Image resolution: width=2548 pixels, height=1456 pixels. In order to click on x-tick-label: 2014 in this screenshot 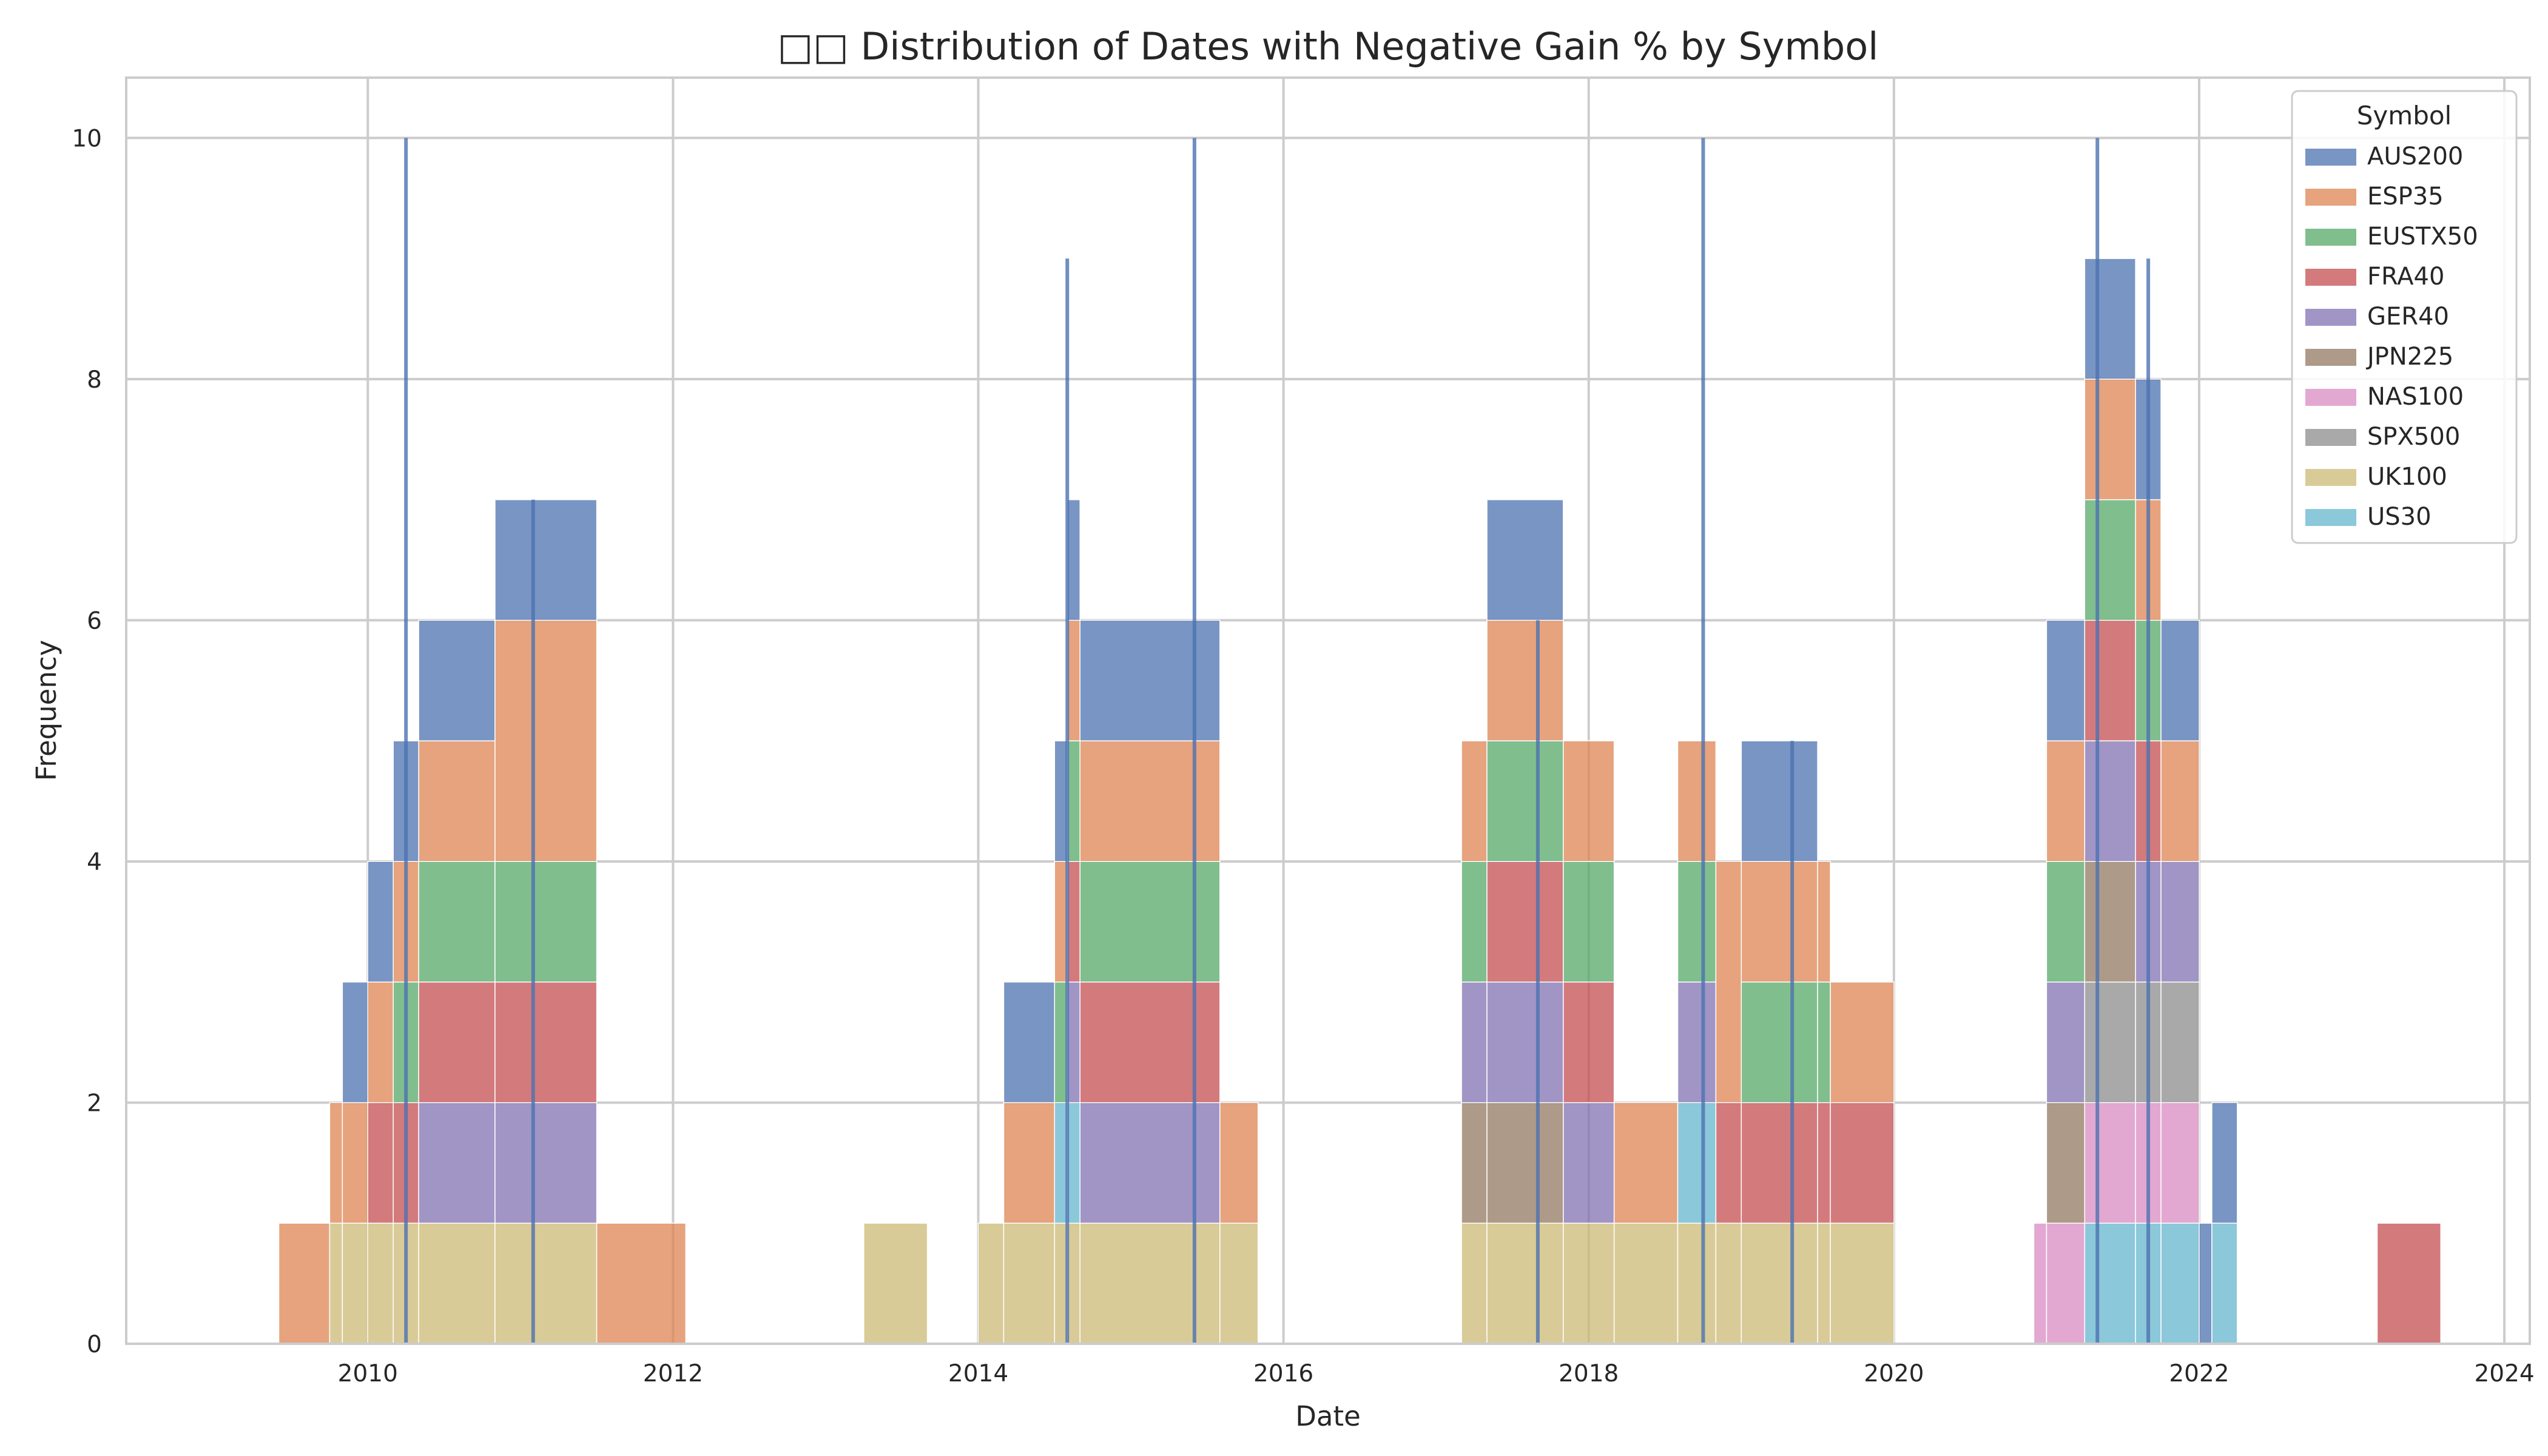, I will do `click(978, 1373)`.